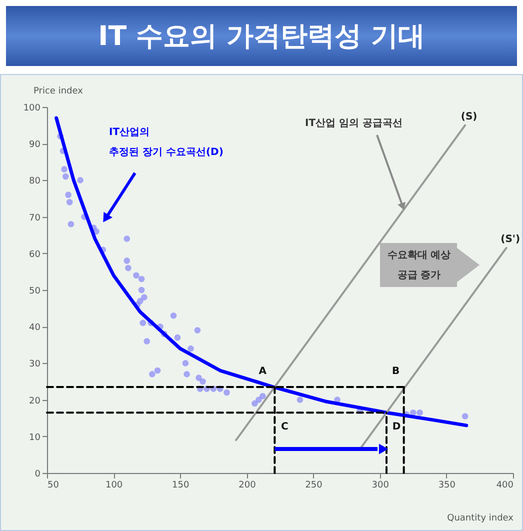  I want to click on y-tick-label: 50, so click(35, 291).